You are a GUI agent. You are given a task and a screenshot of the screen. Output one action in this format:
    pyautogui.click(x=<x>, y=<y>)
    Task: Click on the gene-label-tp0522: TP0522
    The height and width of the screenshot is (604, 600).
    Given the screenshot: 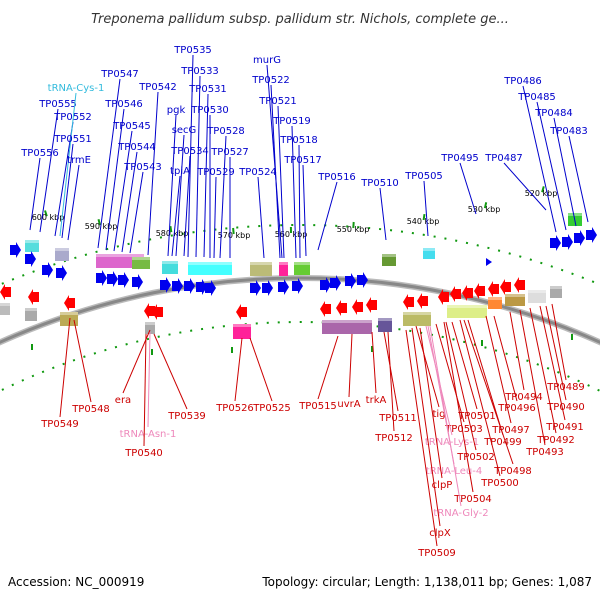 What is the action you would take?
    pyautogui.click(x=270, y=80)
    